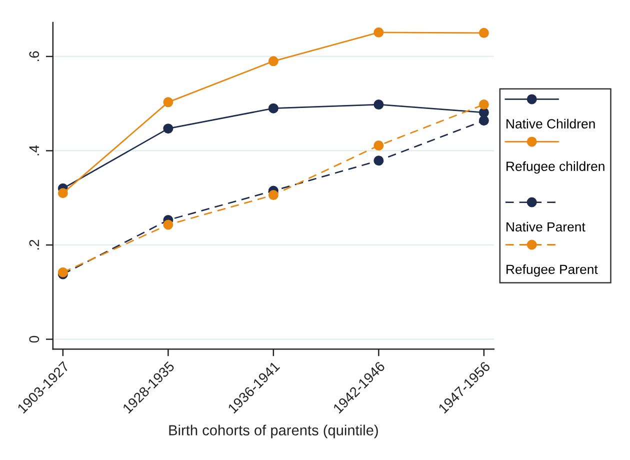 Image resolution: width=630 pixels, height=460 pixels. What do you see at coordinates (34, 150) in the screenshot?
I see `y-tick-label: .4` at bounding box center [34, 150].